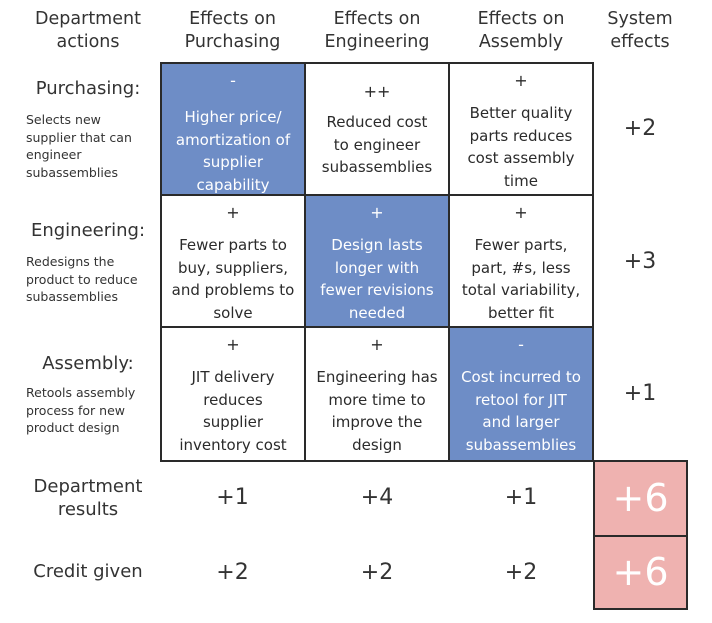  What do you see at coordinates (640, 128) in the screenshot?
I see `system-effect-purchasing: +2` at bounding box center [640, 128].